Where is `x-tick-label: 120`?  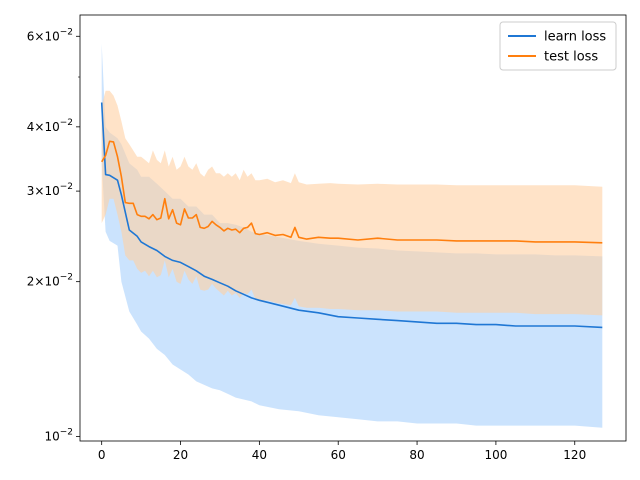 x-tick-label: 120 is located at coordinates (574, 455).